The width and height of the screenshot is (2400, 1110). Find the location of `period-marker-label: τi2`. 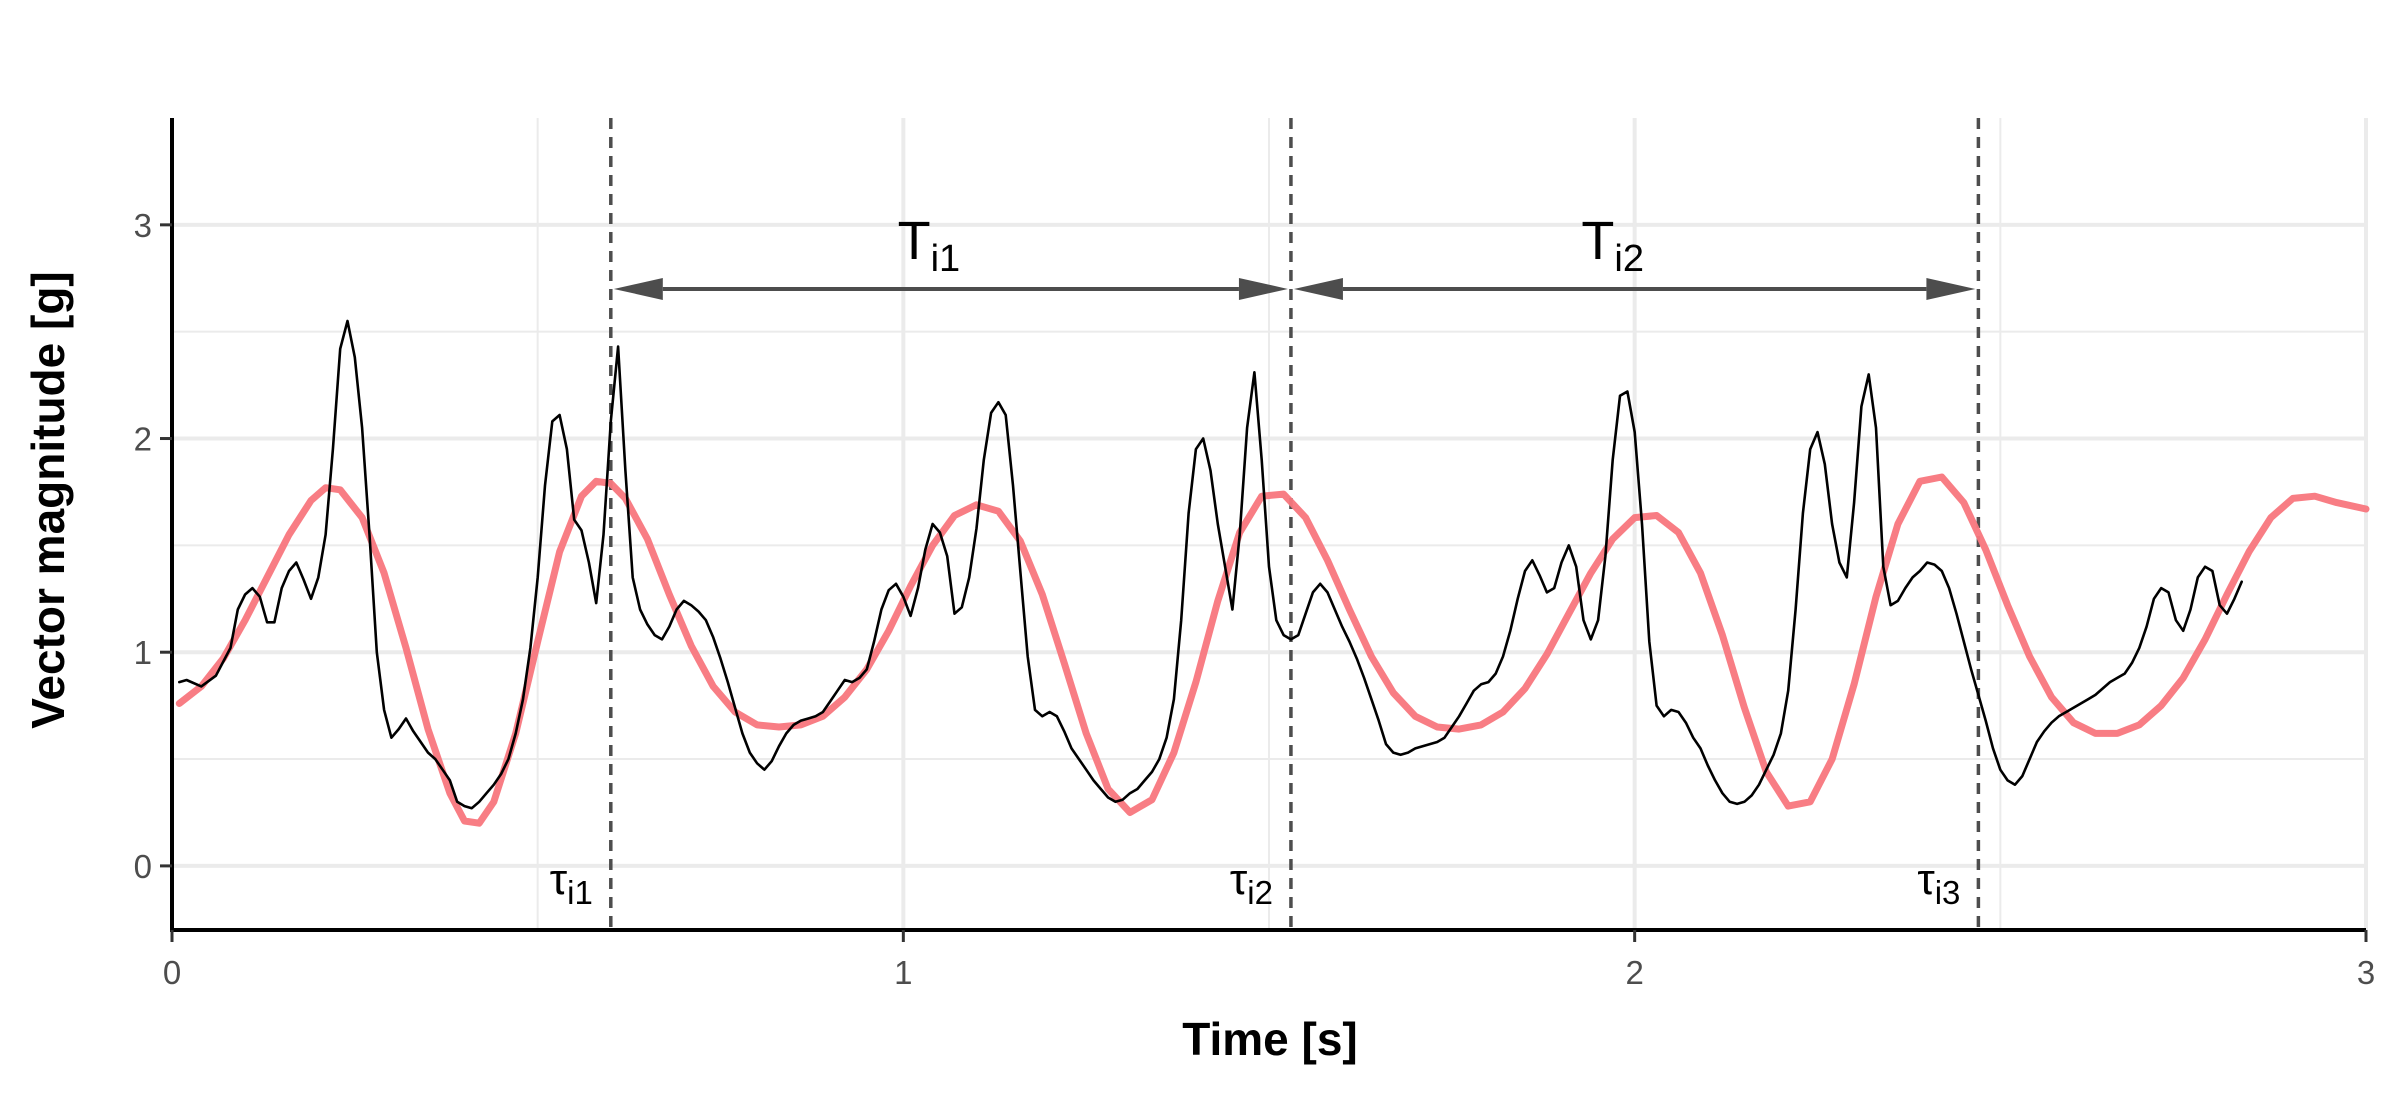

period-marker-label: τi2 is located at coordinates (1251, 883).